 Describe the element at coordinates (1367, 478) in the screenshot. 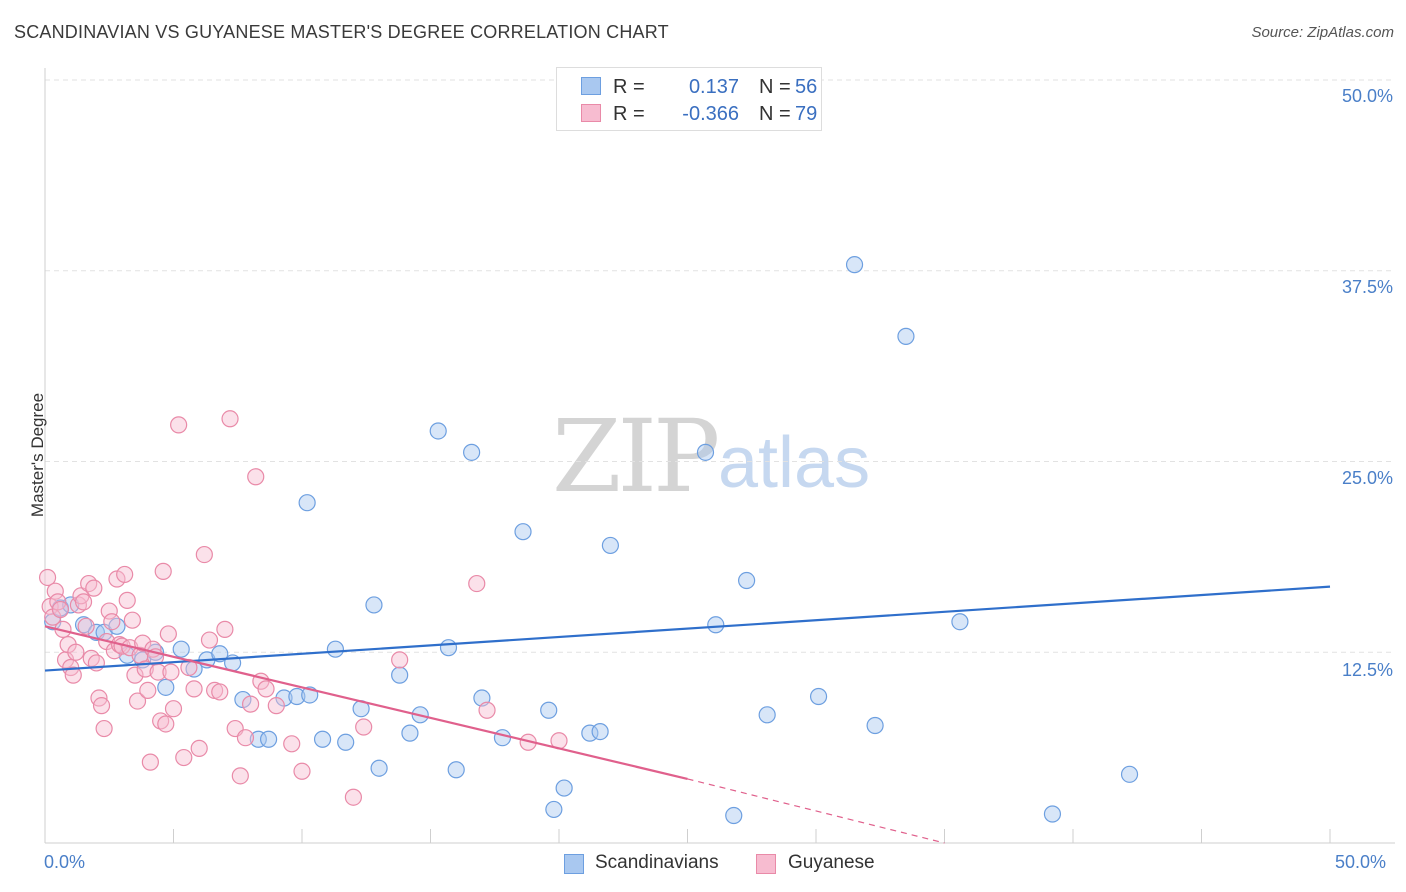

I see `y-tick-label: 25.0%` at that location.